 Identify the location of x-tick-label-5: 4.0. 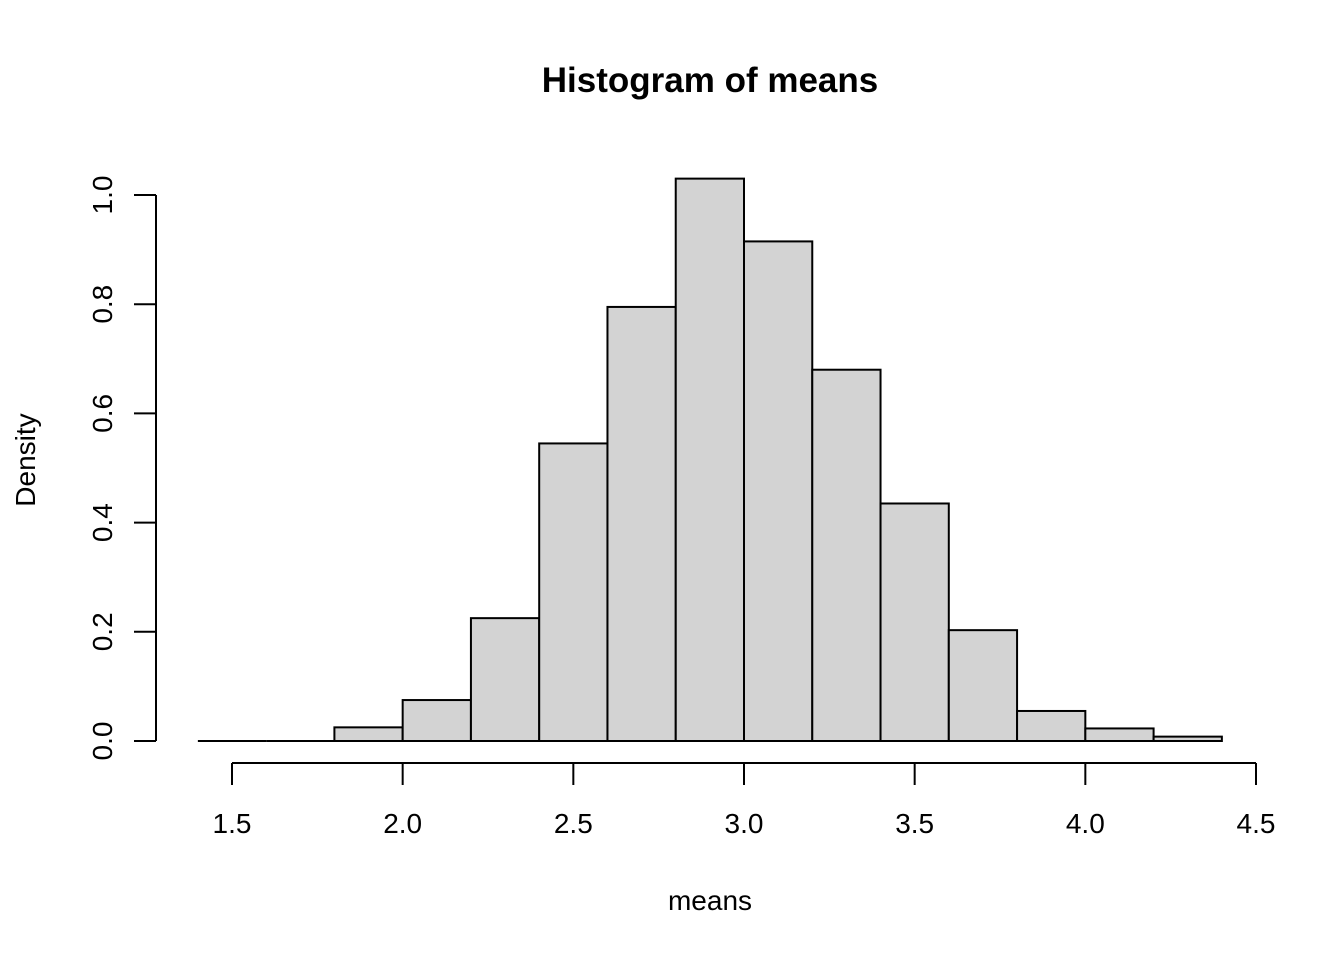
(1085, 823).